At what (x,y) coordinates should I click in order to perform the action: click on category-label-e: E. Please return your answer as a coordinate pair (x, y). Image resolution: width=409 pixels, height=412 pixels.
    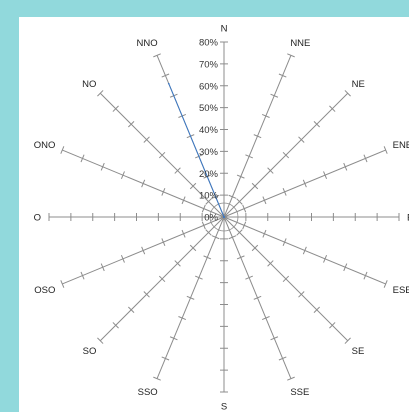
    Looking at the image, I should click on (408, 218).